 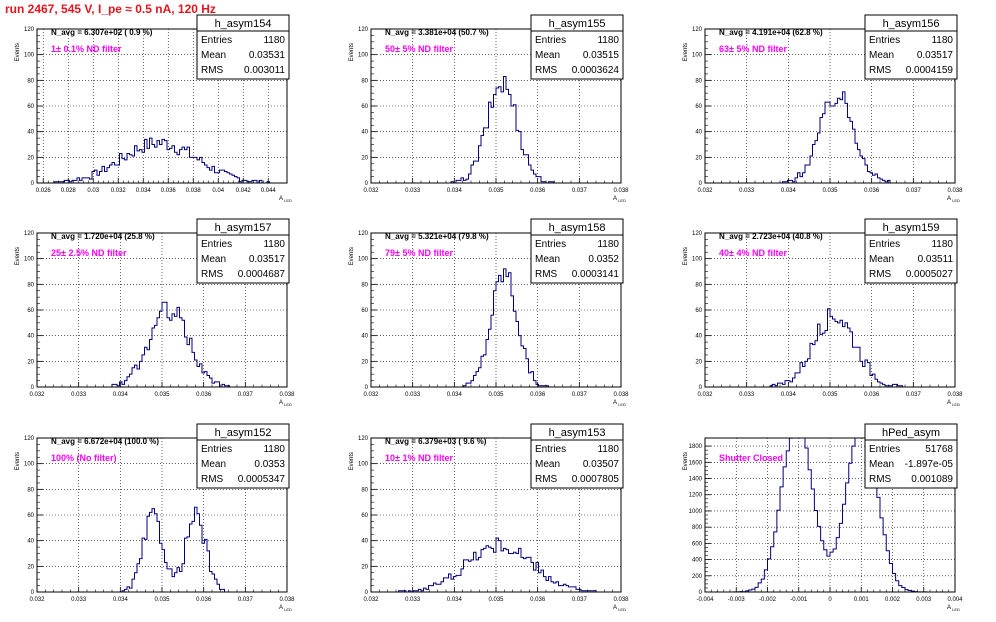 I want to click on x-tick-label: 0.044, so click(x=269, y=191).